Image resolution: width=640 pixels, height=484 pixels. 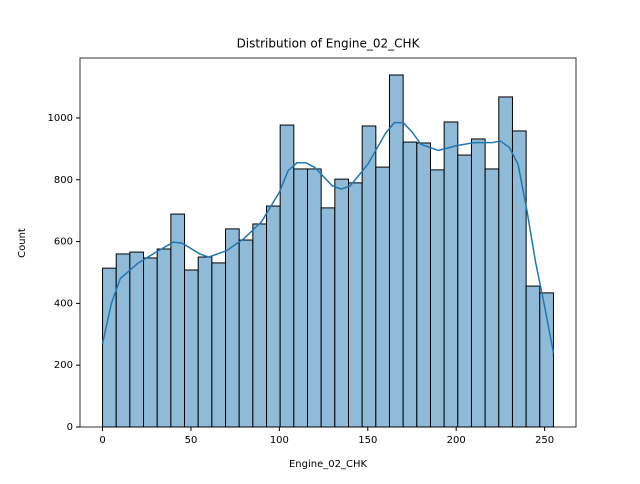 I want to click on x-tick-label: 50, so click(x=191, y=440).